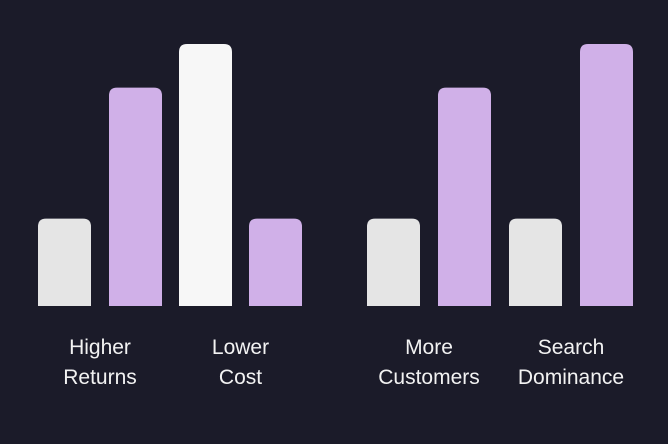 This screenshot has width=668, height=444. I want to click on category-label-line: Search, so click(571, 347).